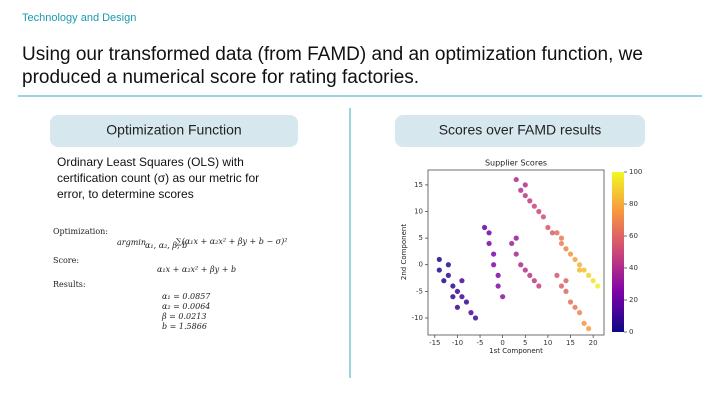 This screenshot has width=720, height=410. What do you see at coordinates (66, 260) in the screenshot?
I see `math-label: Score:` at bounding box center [66, 260].